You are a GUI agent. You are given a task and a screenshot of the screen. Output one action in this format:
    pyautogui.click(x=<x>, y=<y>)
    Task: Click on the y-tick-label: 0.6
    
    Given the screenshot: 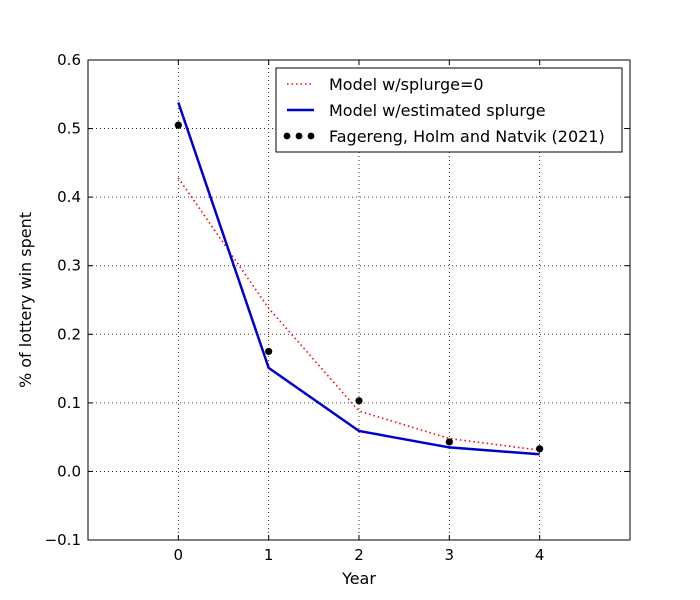 What is the action you would take?
    pyautogui.click(x=69, y=60)
    